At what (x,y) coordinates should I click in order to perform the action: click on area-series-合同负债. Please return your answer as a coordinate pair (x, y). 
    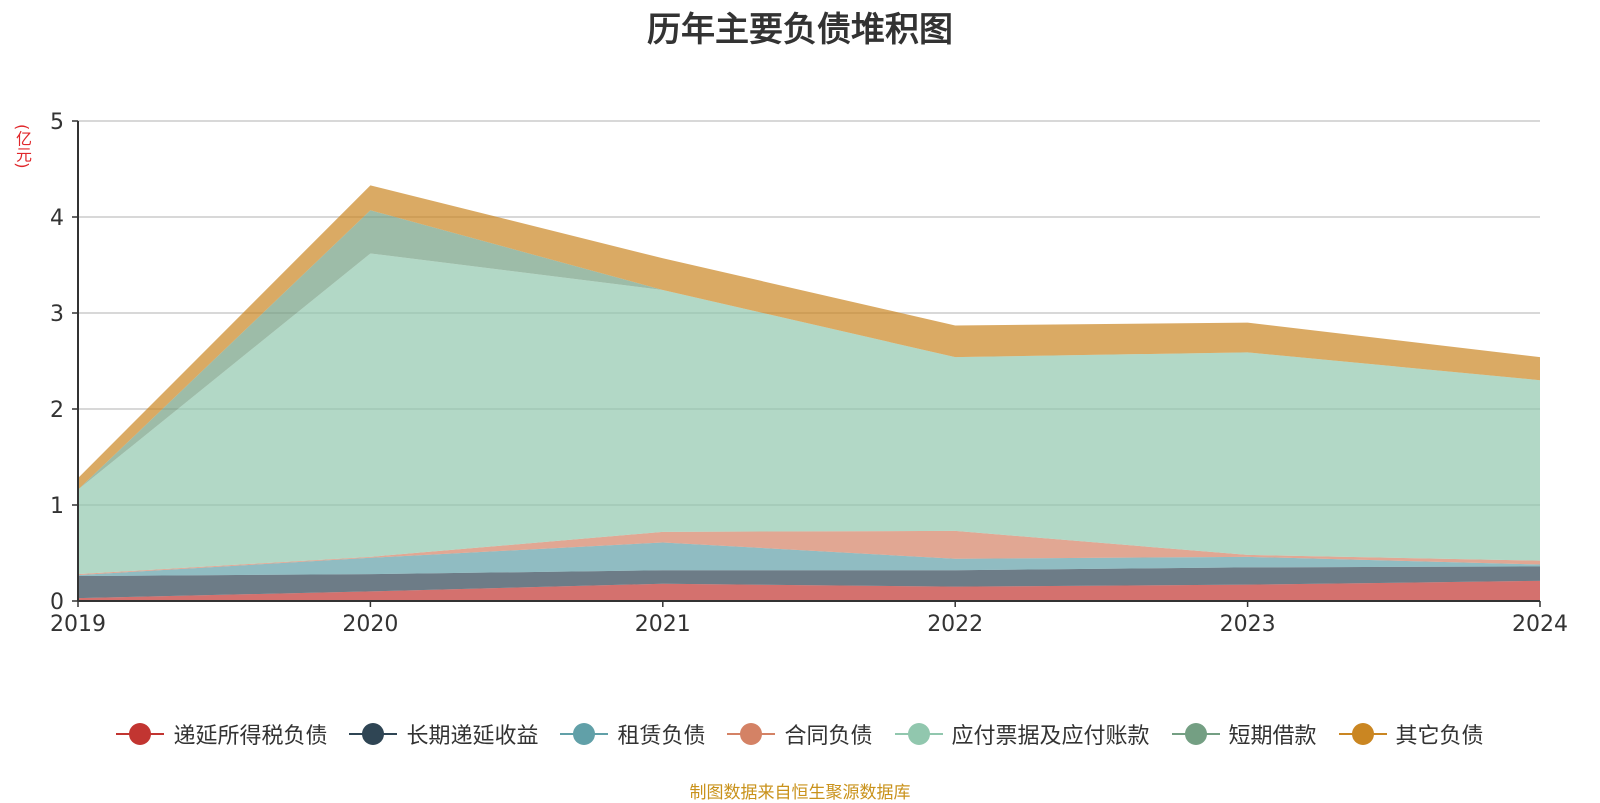
    Looking at the image, I should click on (809, 553).